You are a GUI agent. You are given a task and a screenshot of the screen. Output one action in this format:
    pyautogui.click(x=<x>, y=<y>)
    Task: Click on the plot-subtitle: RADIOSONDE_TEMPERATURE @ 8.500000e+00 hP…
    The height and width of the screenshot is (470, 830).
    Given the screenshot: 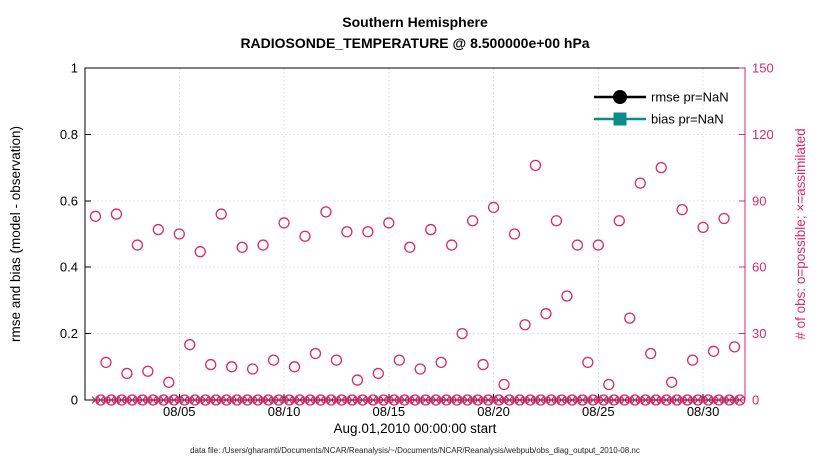 What is the action you would take?
    pyautogui.click(x=414, y=43)
    